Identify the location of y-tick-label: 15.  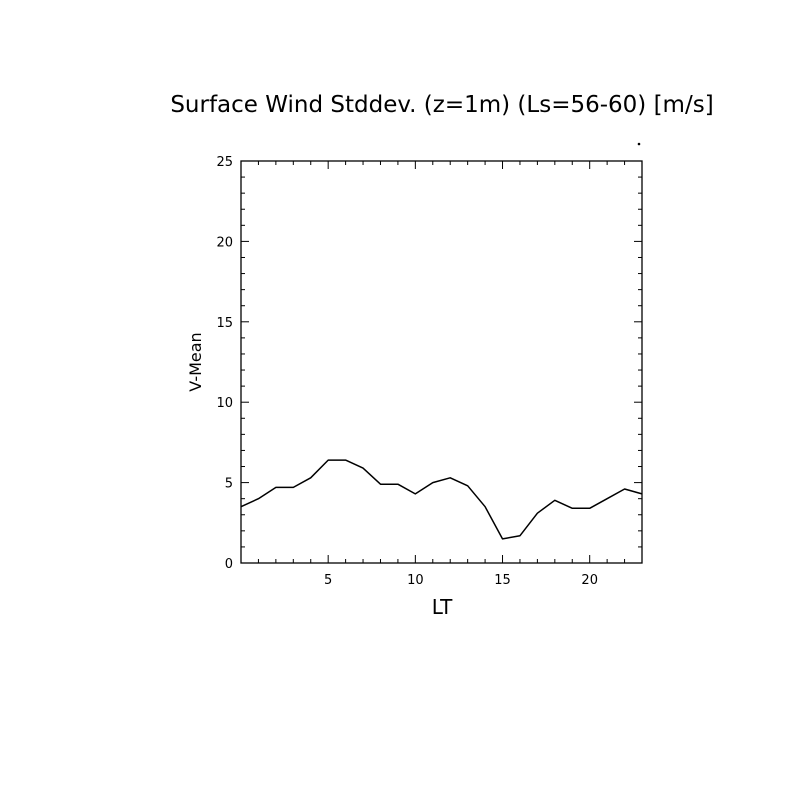
(224, 323).